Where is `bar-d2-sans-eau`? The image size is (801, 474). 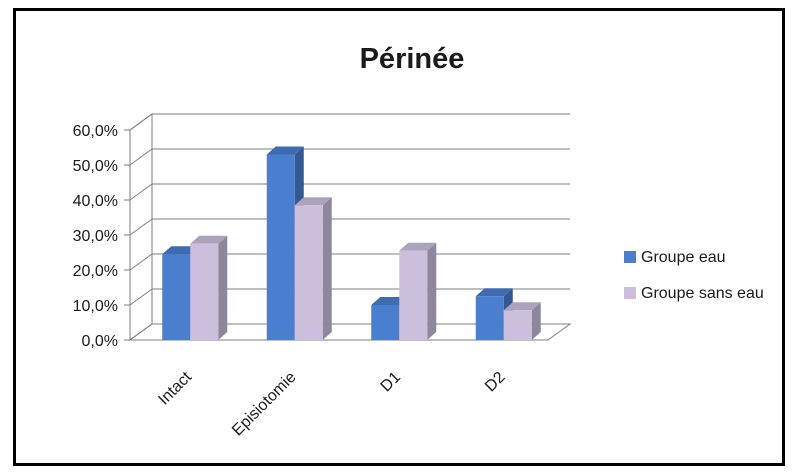
bar-d2-sans-eau is located at coordinates (522, 321).